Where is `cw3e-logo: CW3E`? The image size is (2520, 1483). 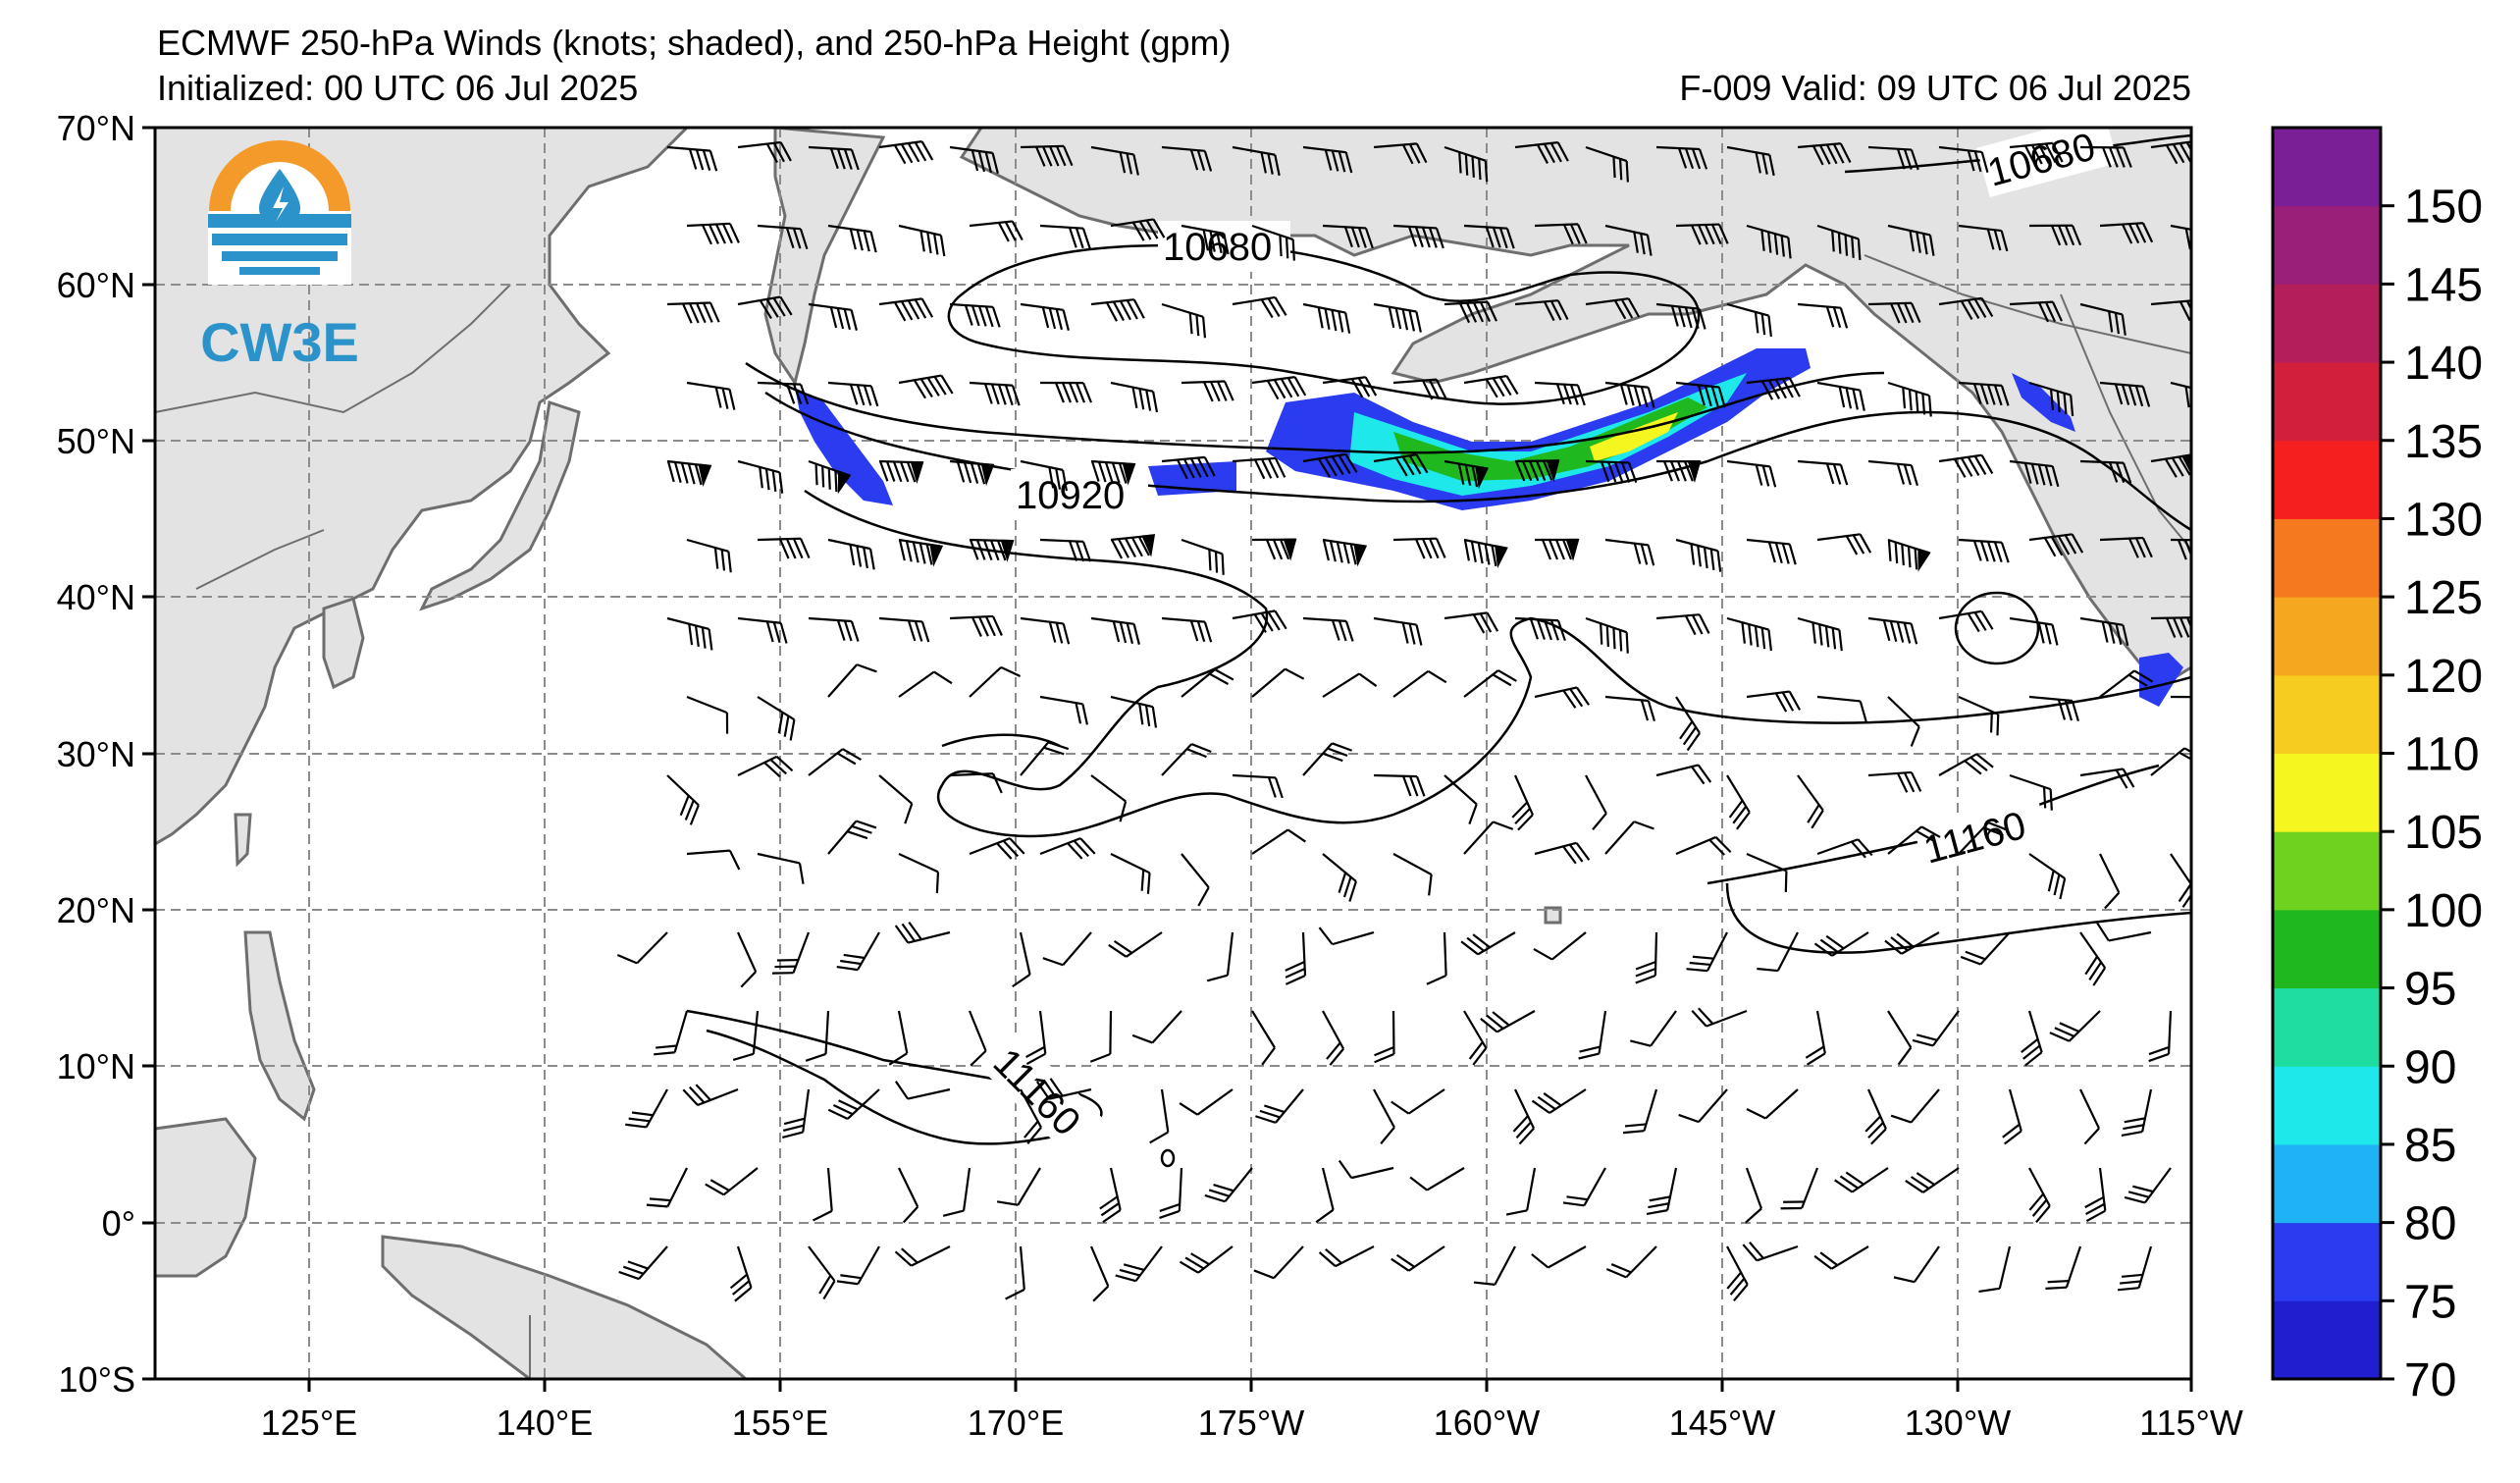
cw3e-logo: CW3E is located at coordinates (279, 256).